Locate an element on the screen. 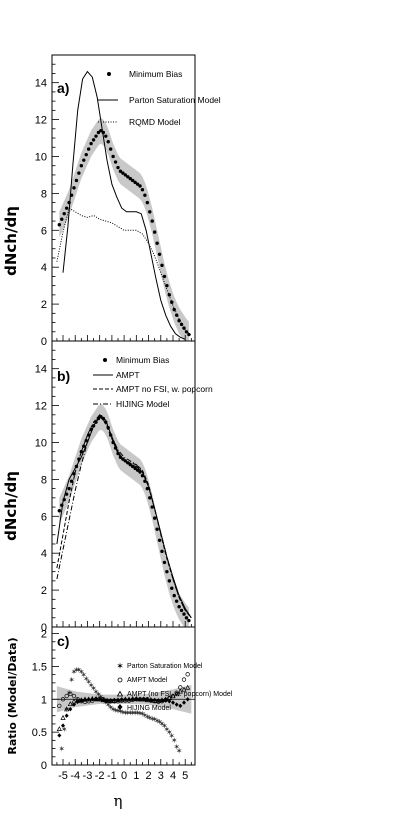 The height and width of the screenshot is (817, 409). panel-a-data-points is located at coordinates (124, 232).